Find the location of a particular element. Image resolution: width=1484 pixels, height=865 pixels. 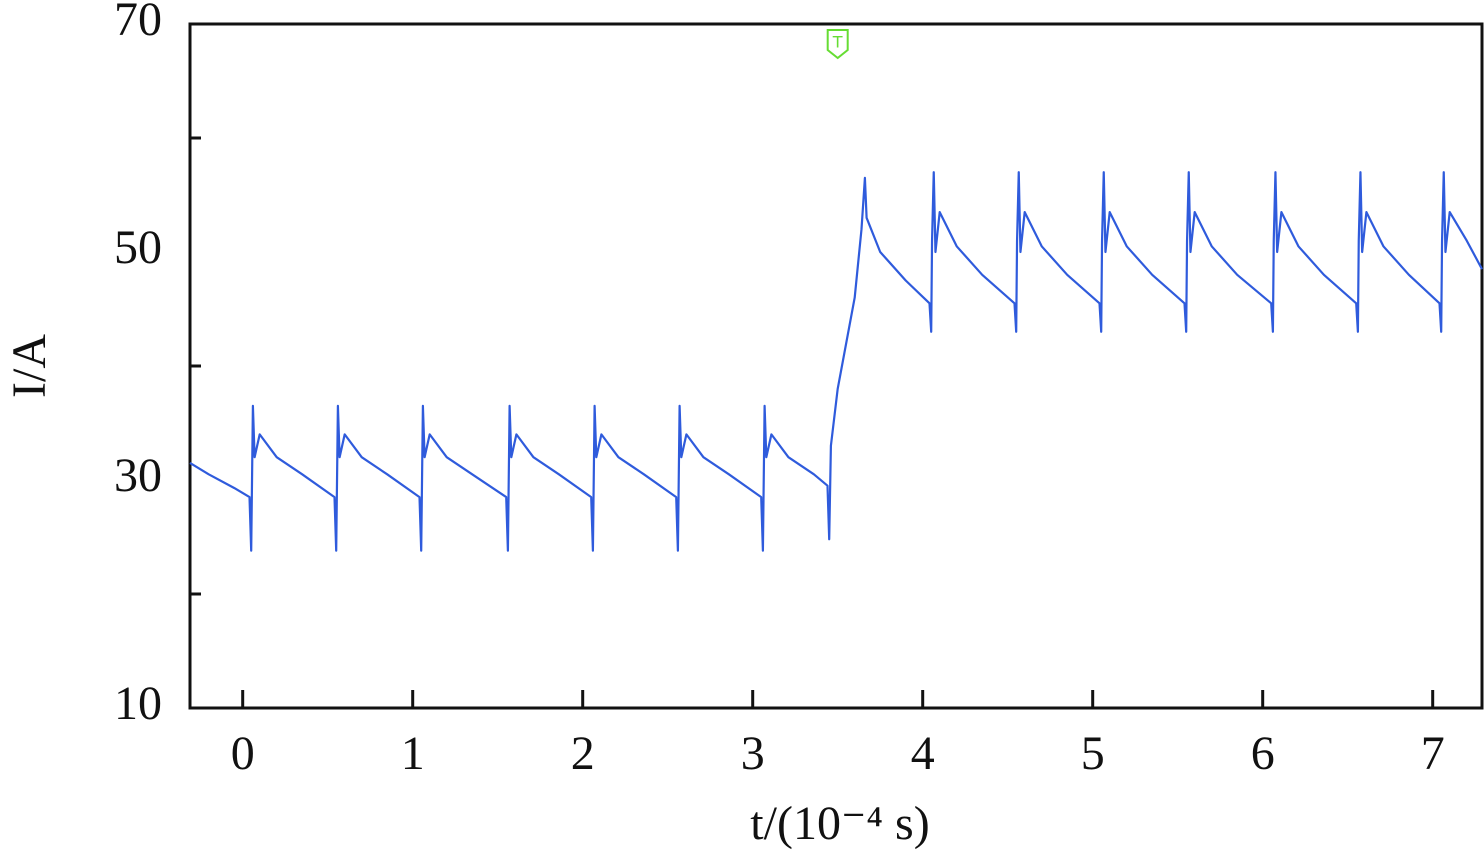

x-tick-label: 1 is located at coordinates (413, 753).